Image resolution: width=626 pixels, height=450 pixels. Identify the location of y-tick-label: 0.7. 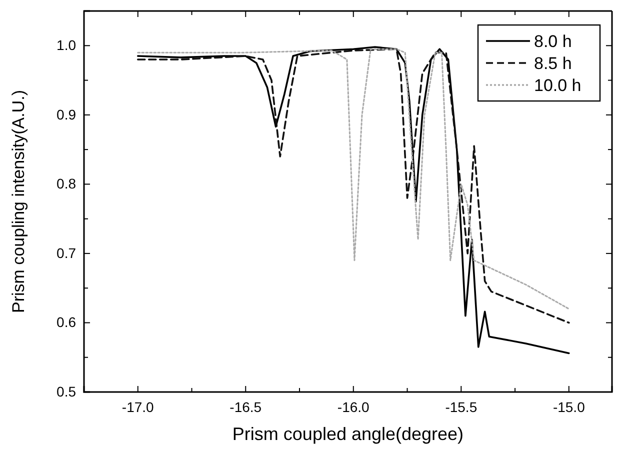
(66, 252).